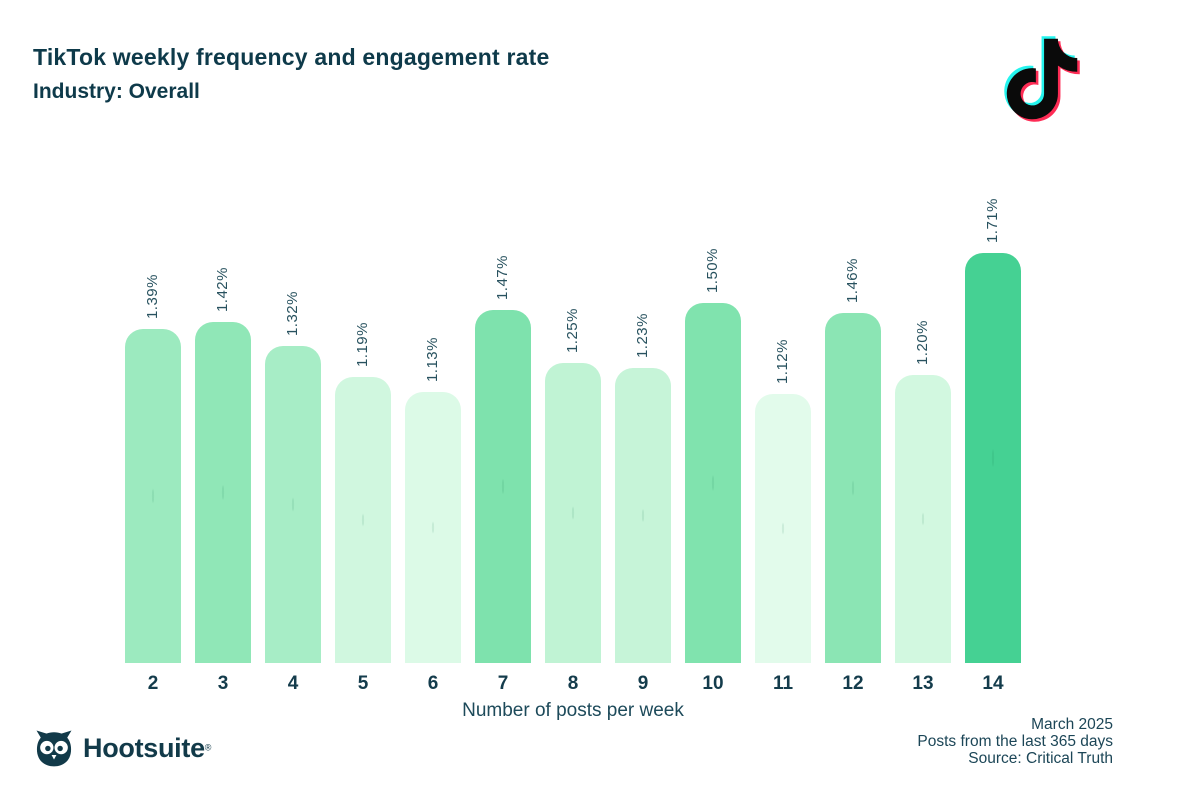 The width and height of the screenshot is (1200, 800). What do you see at coordinates (712, 270) in the screenshot?
I see `bar-value-label: 1.50%` at bounding box center [712, 270].